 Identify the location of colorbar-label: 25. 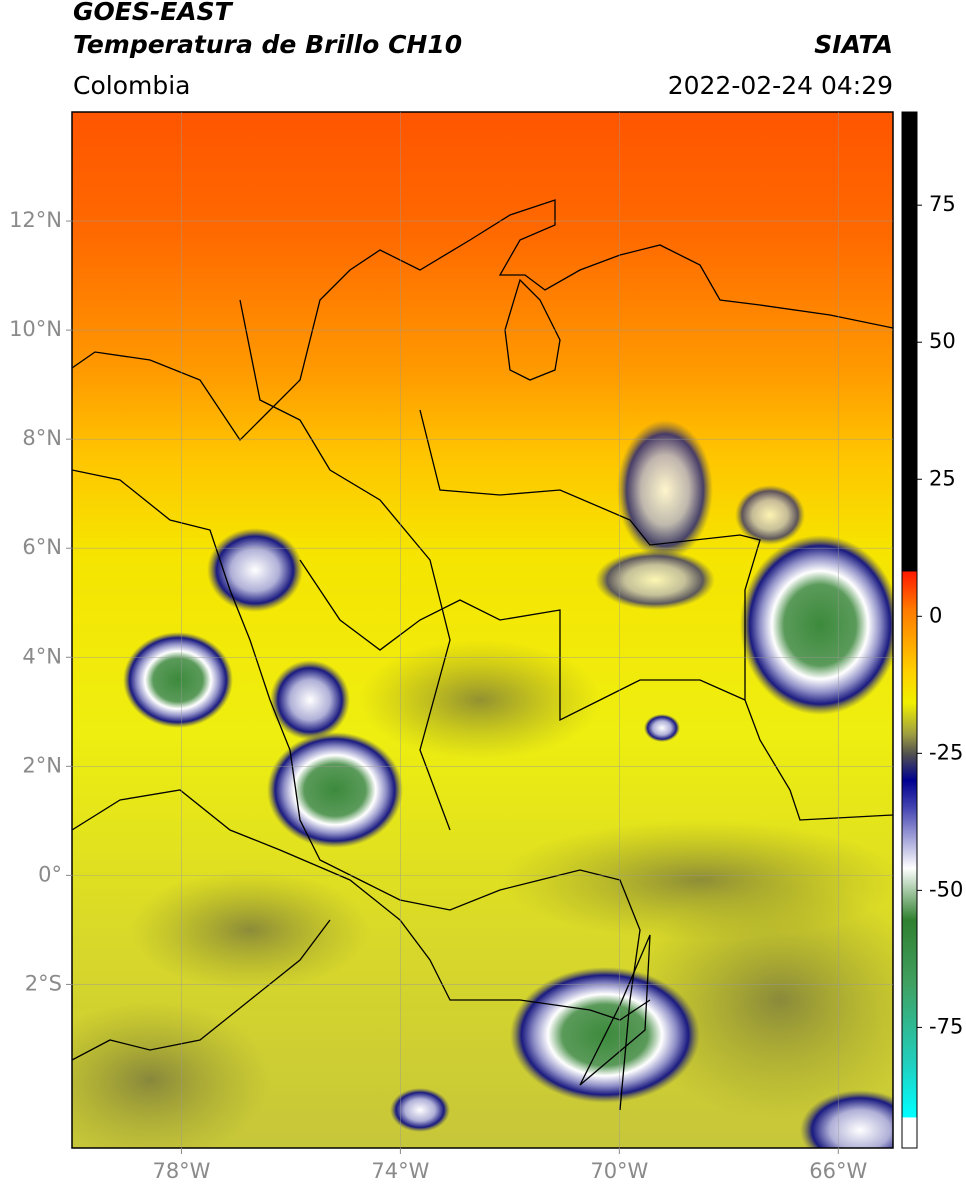
(942, 478).